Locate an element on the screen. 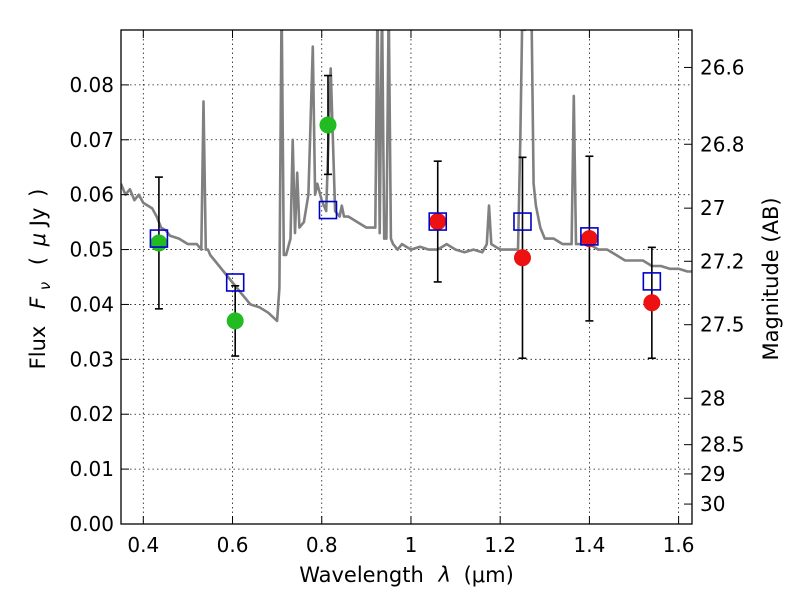  x-tick-label: 1.2 is located at coordinates (500, 545).